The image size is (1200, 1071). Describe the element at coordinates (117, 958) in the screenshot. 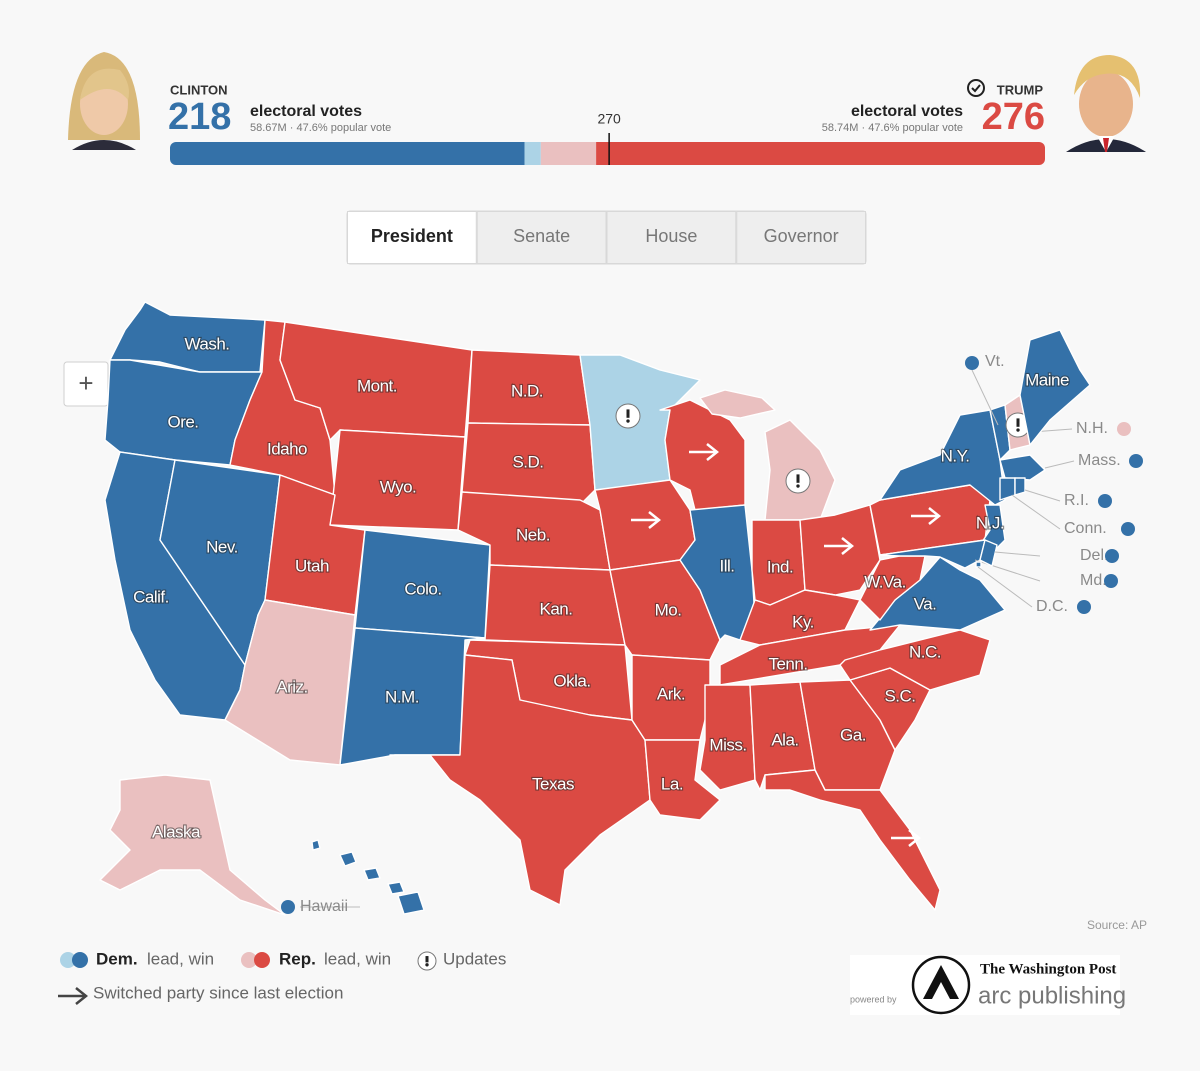

I see `legend-label: Dem.` at that location.